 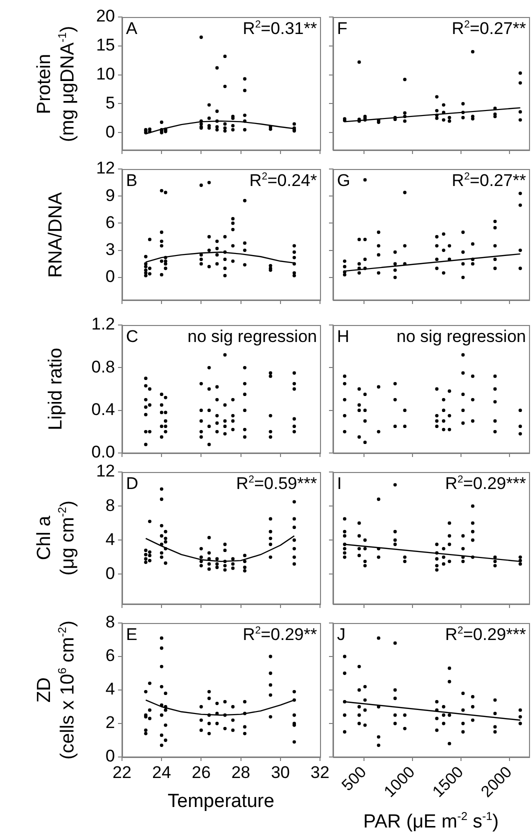 What do you see at coordinates (279, 28) in the screenshot?
I see `annotation: R$^{2}$=0.31**` at bounding box center [279, 28].